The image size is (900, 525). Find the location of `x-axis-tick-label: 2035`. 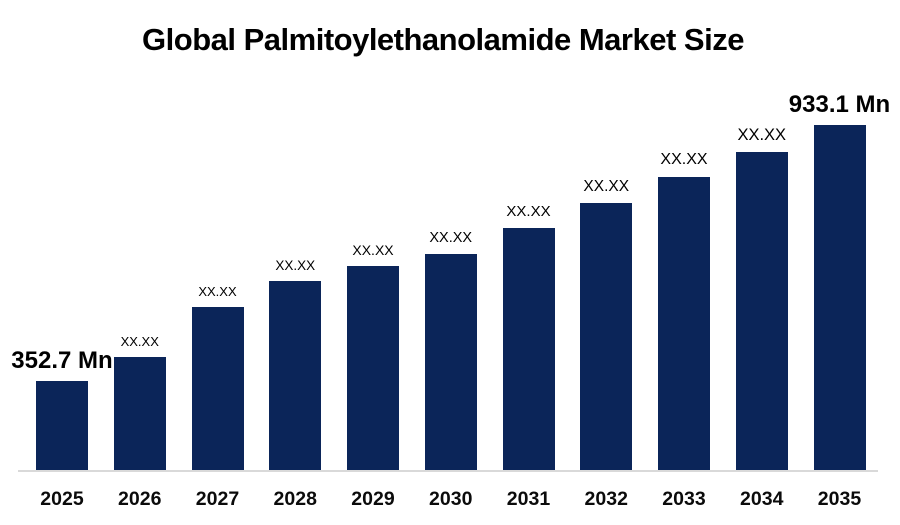

x-axis-tick-label: 2035 is located at coordinates (839, 499).